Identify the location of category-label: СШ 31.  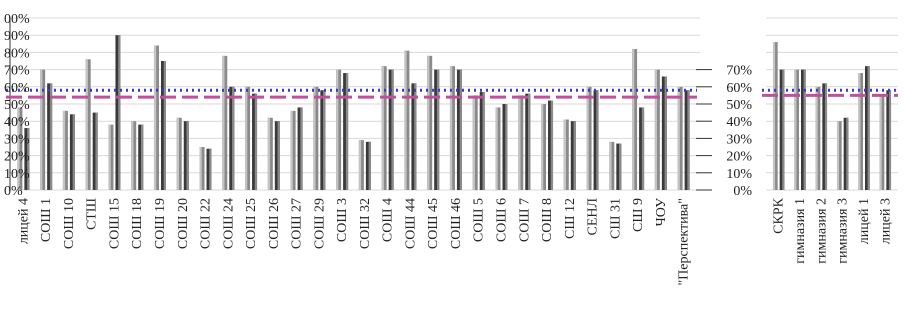
(615, 218).